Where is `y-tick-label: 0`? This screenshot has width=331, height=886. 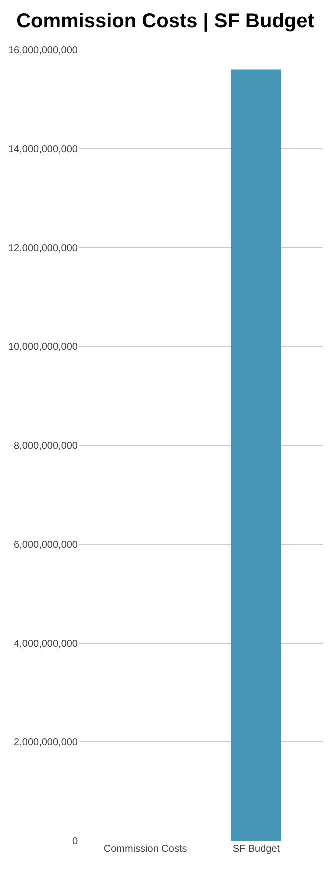
y-tick-label: 0 is located at coordinates (75, 842).